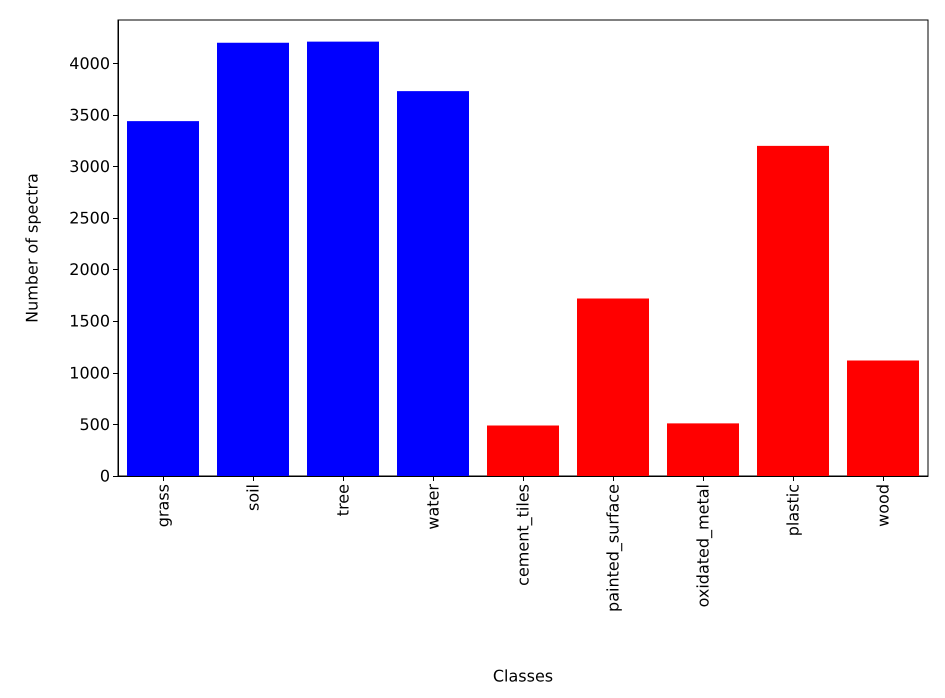  Describe the element at coordinates (89, 63) in the screenshot. I see `y-tick-label: 4000` at that location.